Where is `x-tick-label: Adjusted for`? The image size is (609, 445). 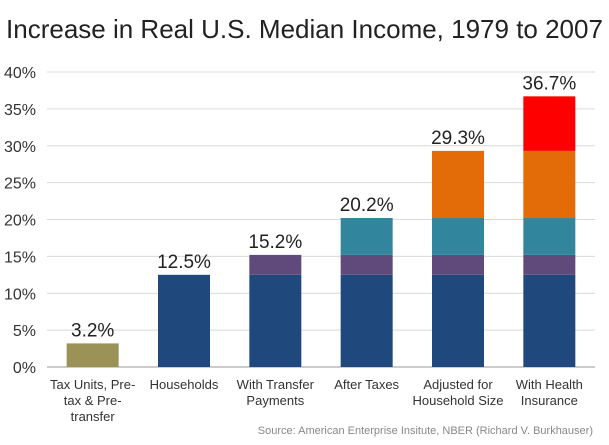 x-tick-label: Adjusted for is located at coordinates (458, 384).